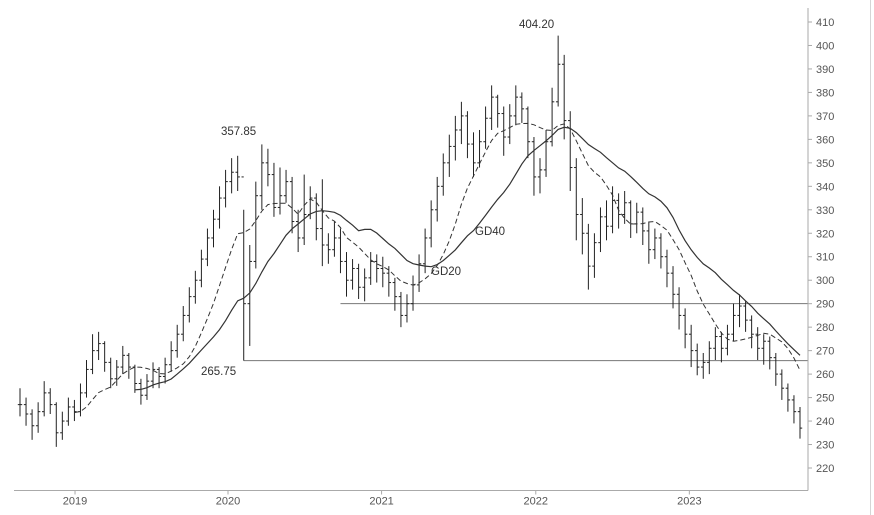 The image size is (874, 515). Describe the element at coordinates (411, 499) in the screenshot. I see `x-axis: 2019 2020 2021 2022 2023` at that location.